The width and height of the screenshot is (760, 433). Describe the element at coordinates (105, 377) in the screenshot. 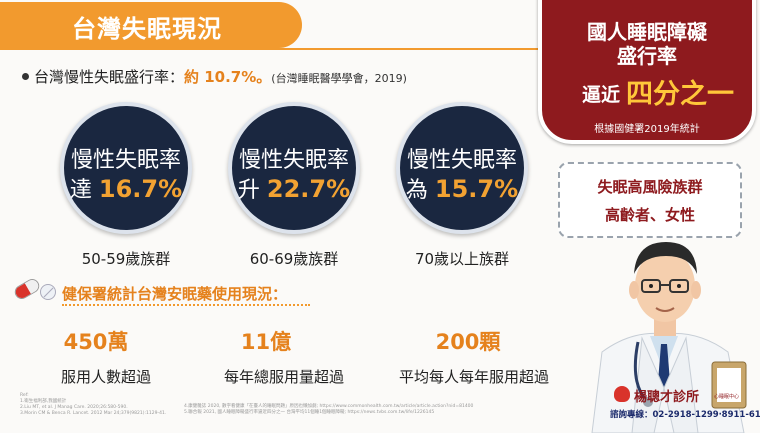

I see `stat-label: 服用人數超過` at that location.